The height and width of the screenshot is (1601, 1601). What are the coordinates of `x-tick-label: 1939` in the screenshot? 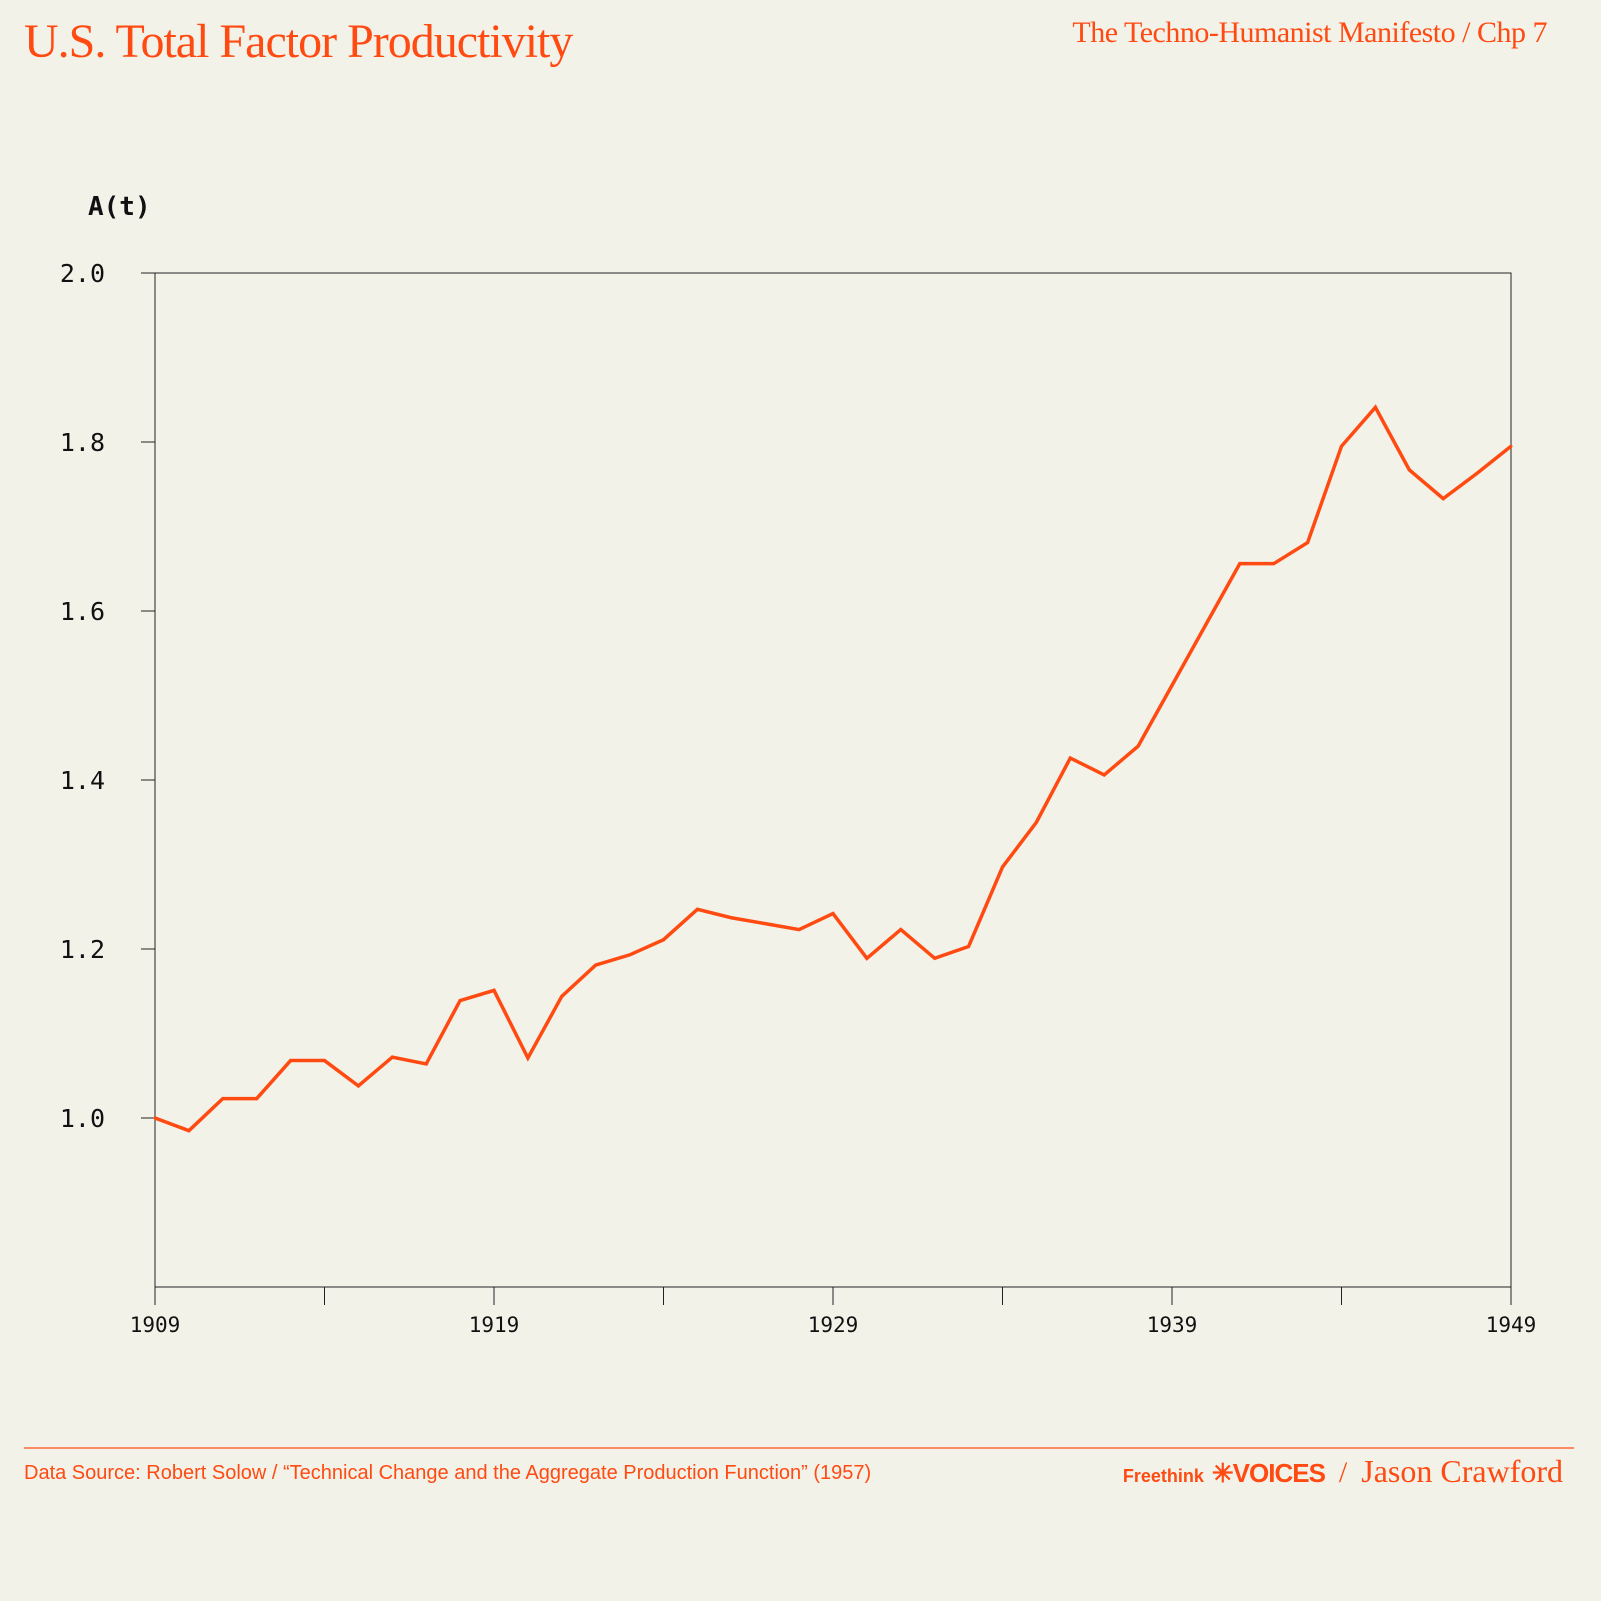 It's located at (1172, 1325).